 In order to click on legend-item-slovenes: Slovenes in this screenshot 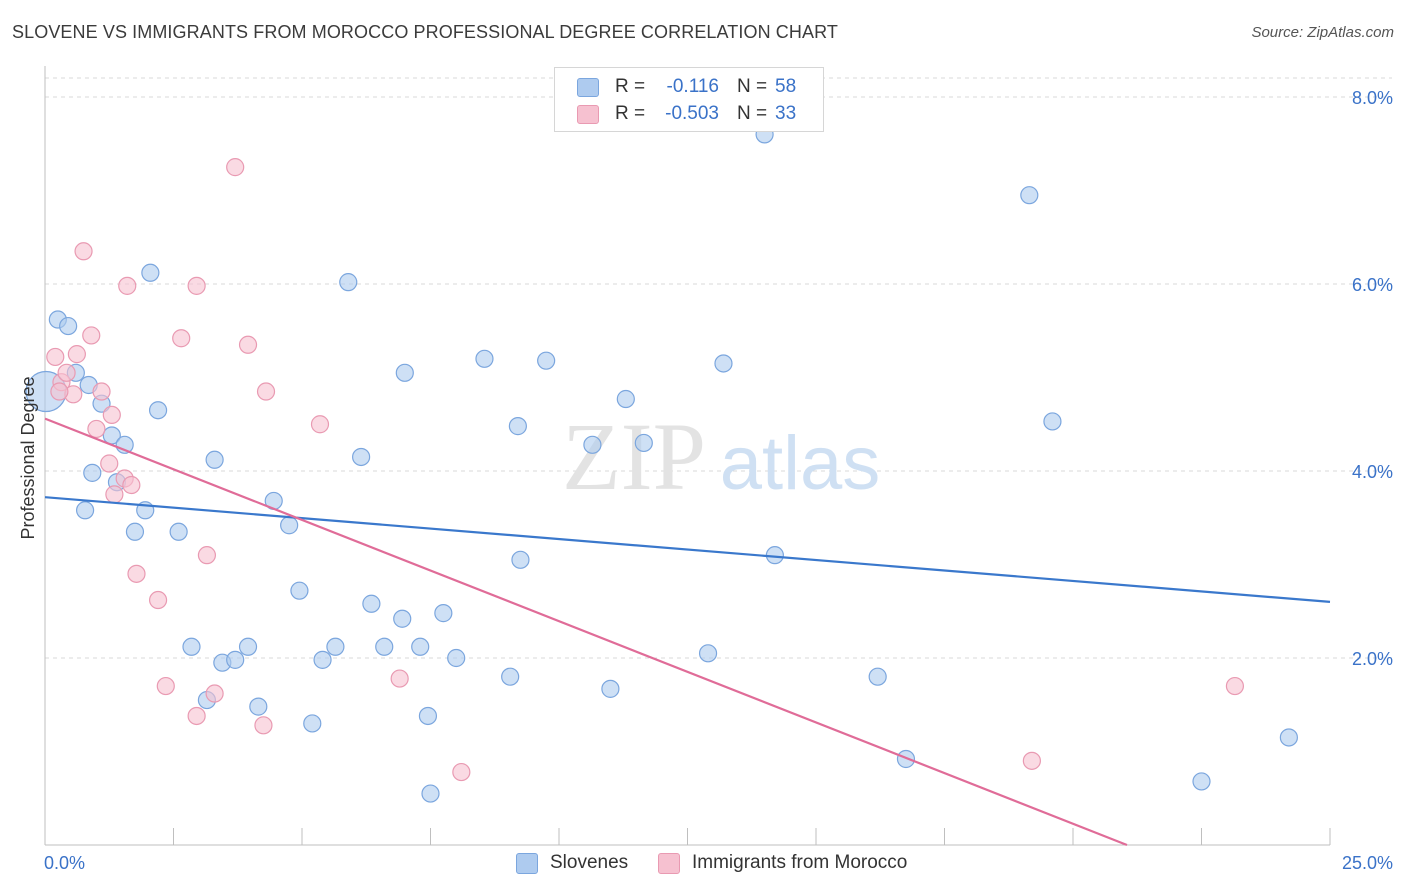, I will do `click(572, 863)`.